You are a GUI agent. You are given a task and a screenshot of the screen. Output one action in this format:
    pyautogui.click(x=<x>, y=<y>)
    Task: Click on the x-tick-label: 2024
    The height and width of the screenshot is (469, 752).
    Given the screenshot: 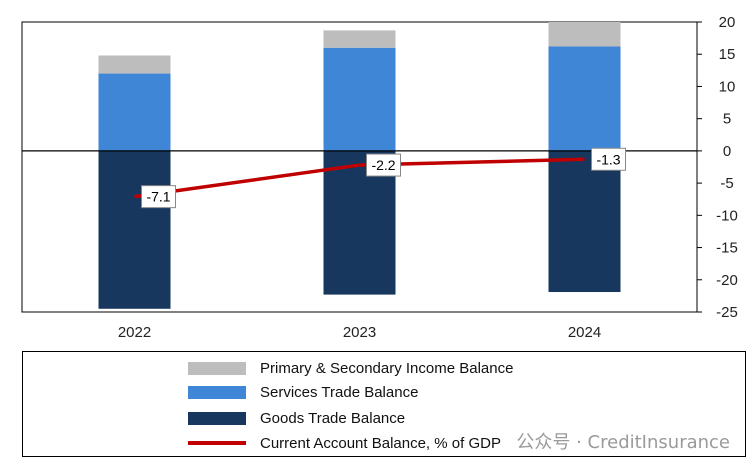 What is the action you would take?
    pyautogui.click(x=584, y=332)
    